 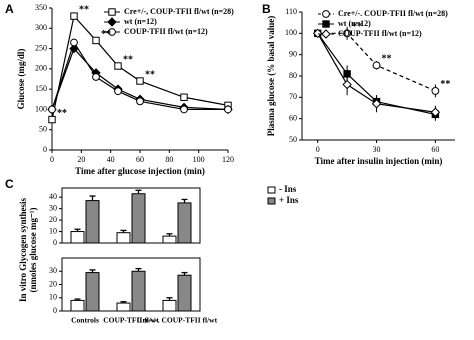 What do you see at coordinates (85, 320) in the screenshot?
I see `x-tick-label: Controls` at bounding box center [85, 320].